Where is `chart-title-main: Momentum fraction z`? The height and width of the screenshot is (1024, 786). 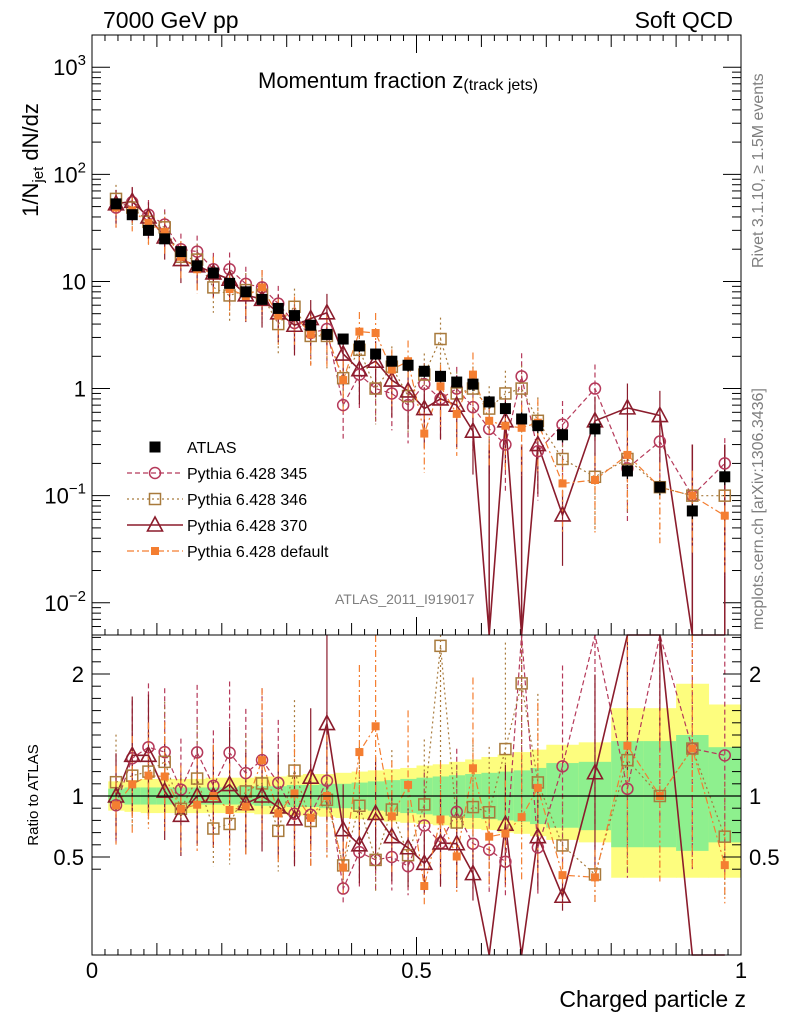
chart-title-main: Momentum fraction z is located at coordinates (360, 80).